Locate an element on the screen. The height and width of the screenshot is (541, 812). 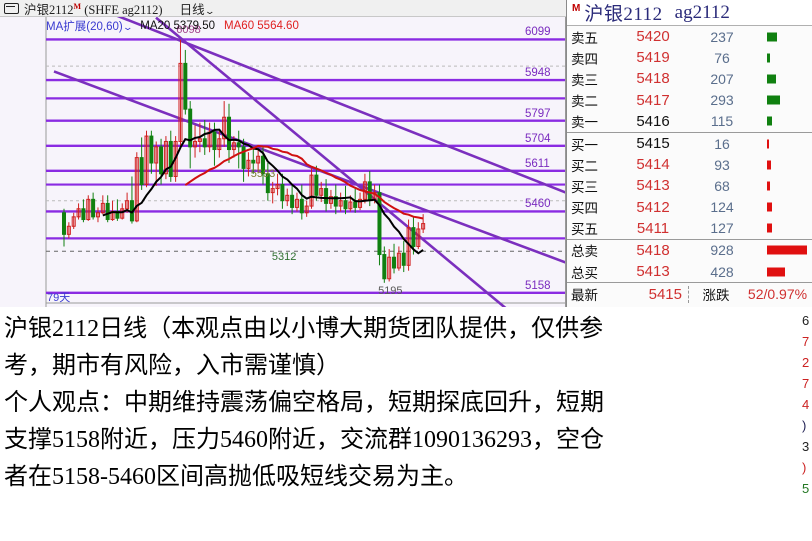
period-label: 日线 is located at coordinates (192, 9).